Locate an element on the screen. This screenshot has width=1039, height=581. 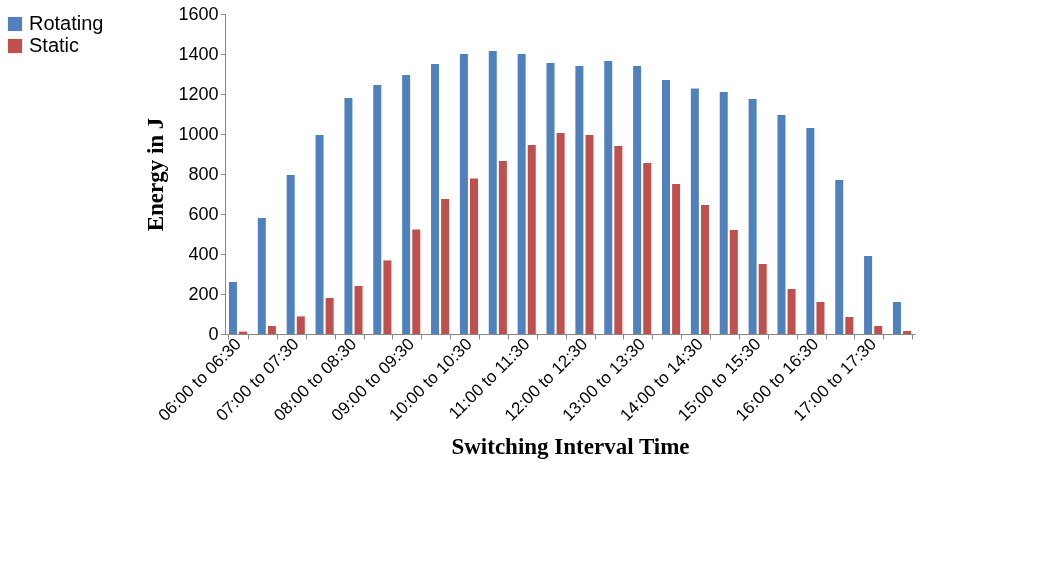
x-axis-title: Switching Interval Time is located at coordinates (570, 447).